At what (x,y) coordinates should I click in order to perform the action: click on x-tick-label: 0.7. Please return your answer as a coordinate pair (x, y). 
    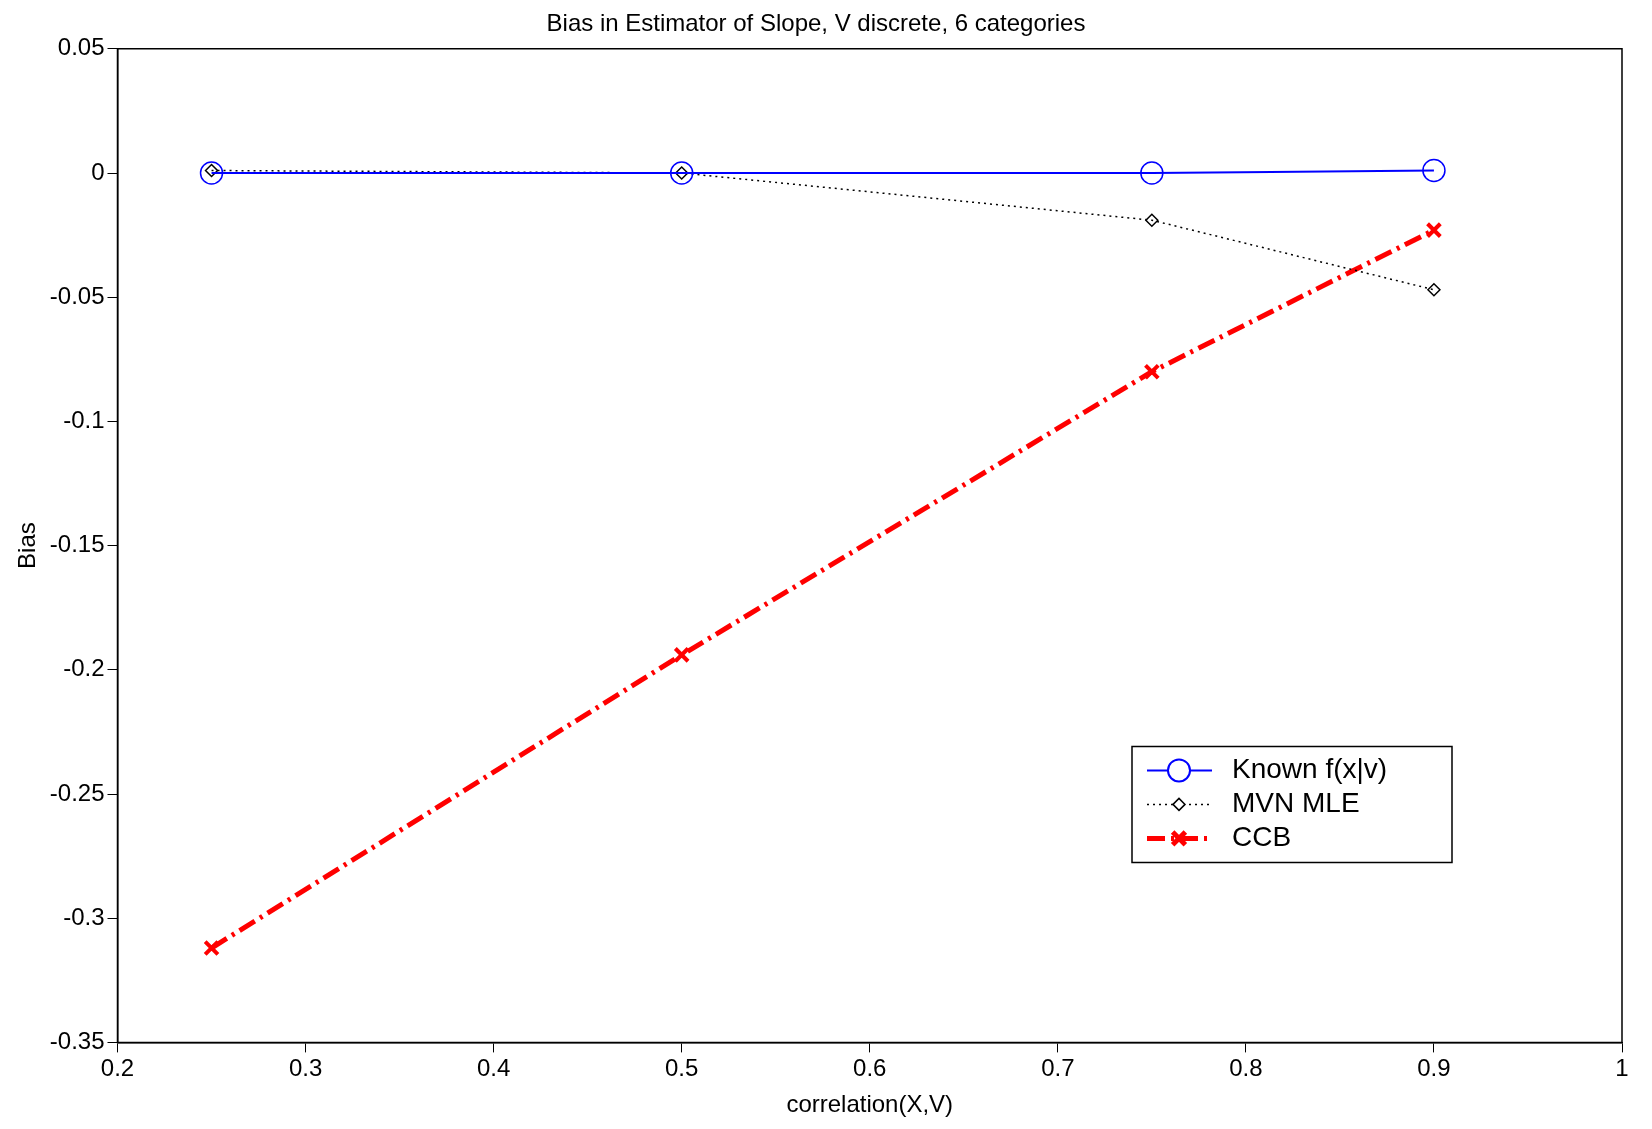
    Looking at the image, I should click on (1058, 1068).